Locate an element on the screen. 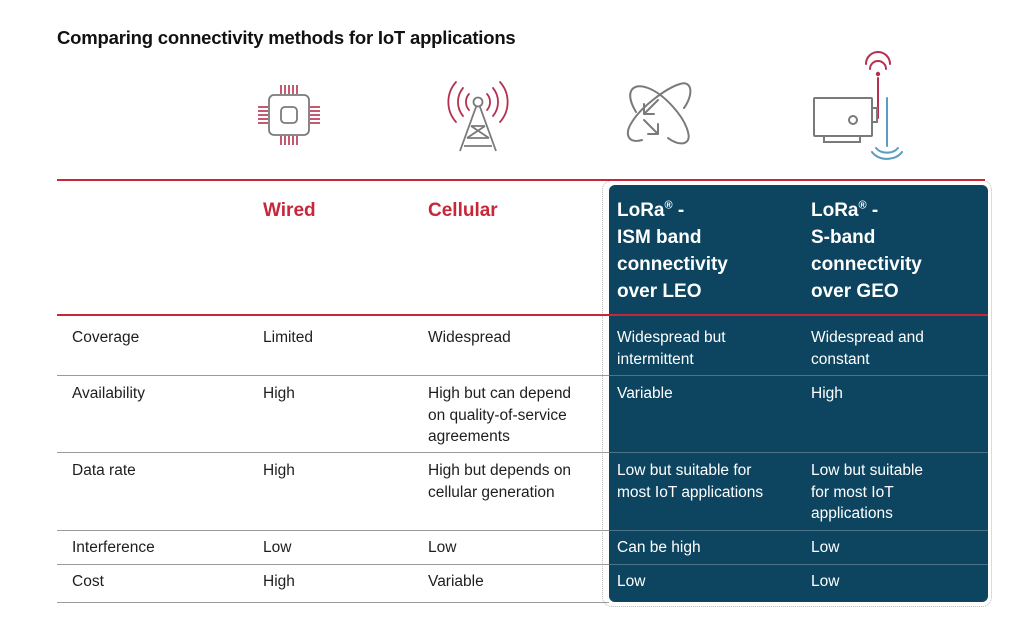 The width and height of the screenshot is (1024, 634). cell-wired-interference: Low is located at coordinates (277, 547).